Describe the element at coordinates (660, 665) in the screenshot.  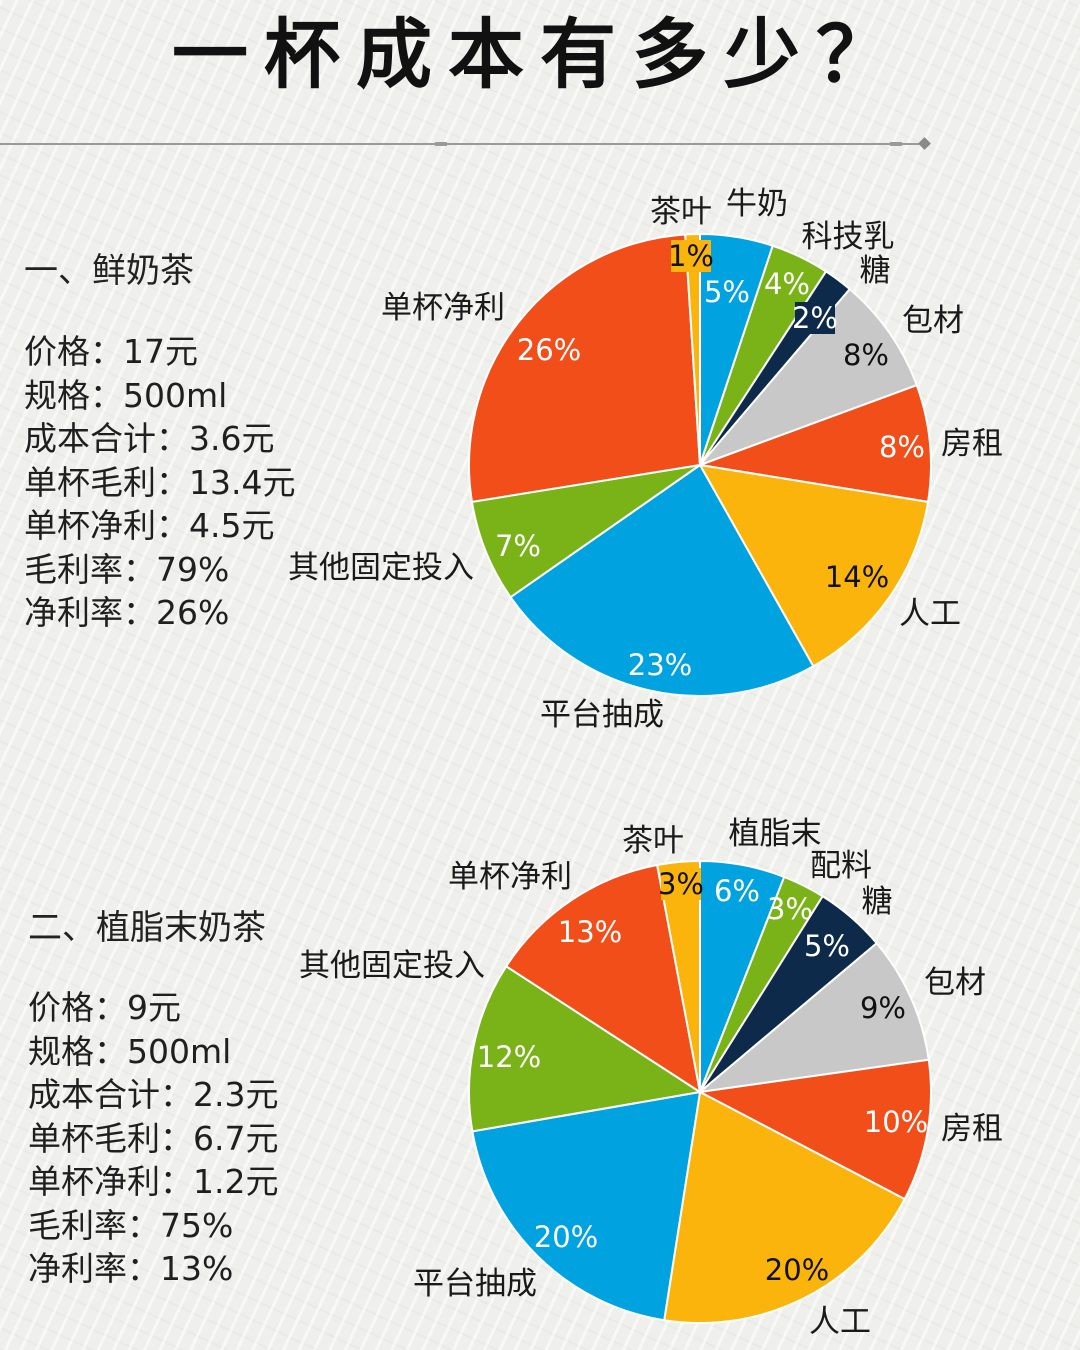
I see `data-label: 23%` at that location.